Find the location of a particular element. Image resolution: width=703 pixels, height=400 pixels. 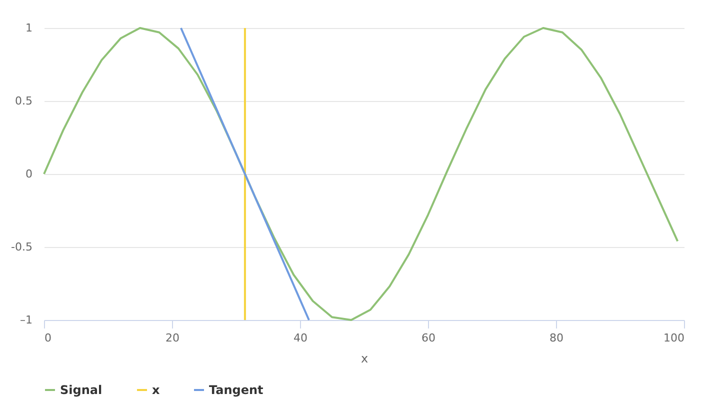

x-tick-label: 40 is located at coordinates (301, 338).